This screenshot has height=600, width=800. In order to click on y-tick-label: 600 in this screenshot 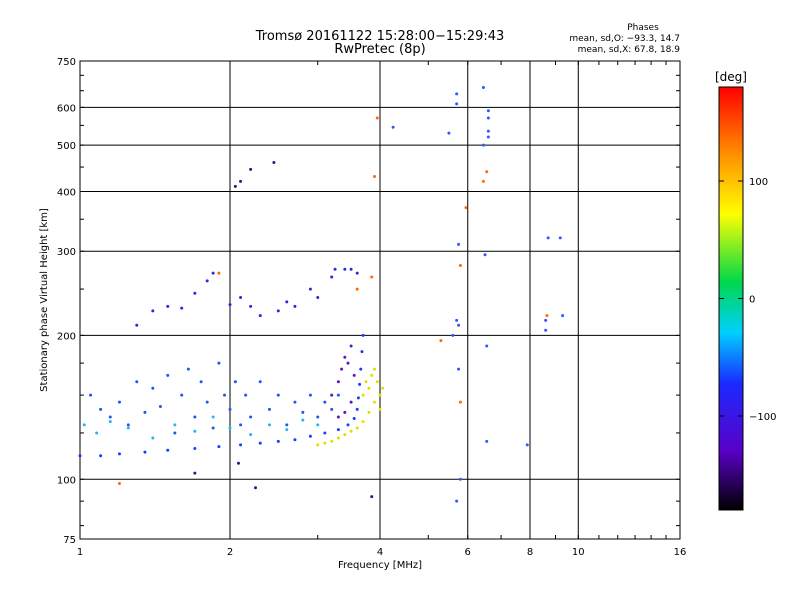, I will do `click(66, 108)`.